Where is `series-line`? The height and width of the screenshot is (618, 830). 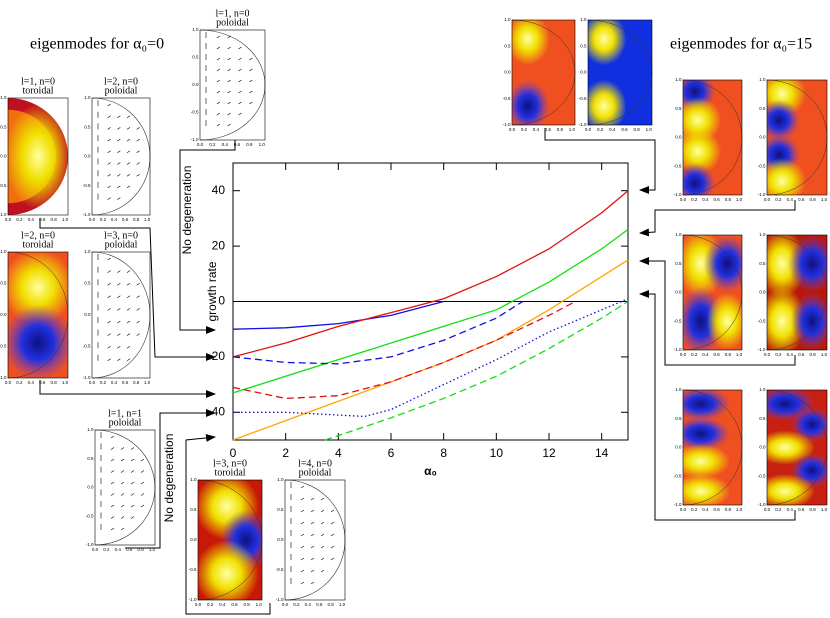
series-line is located at coordinates (378, 332).